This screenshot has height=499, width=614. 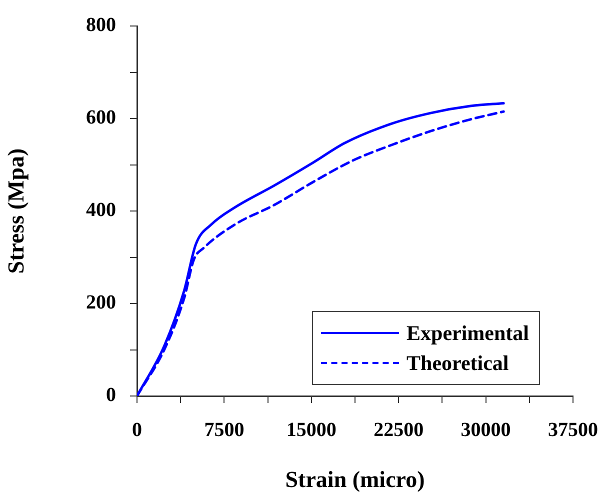 What do you see at coordinates (16, 211) in the screenshot?
I see `y-axis-title: Stress (Mpa)` at bounding box center [16, 211].